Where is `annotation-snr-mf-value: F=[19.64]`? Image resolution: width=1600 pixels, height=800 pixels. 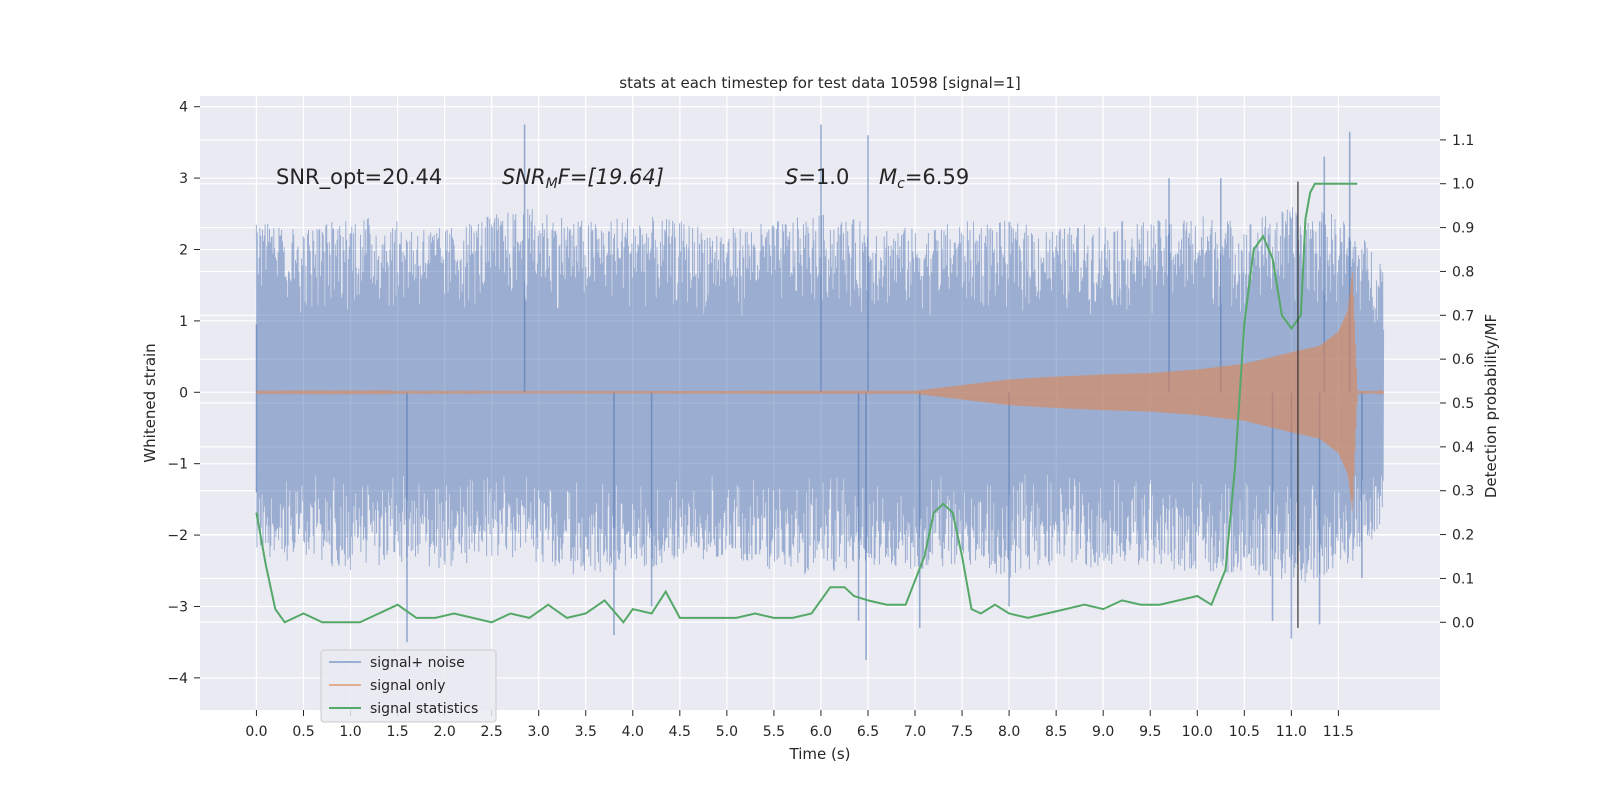 annotation-snr-mf-value: F=[19.64] is located at coordinates (611, 177).